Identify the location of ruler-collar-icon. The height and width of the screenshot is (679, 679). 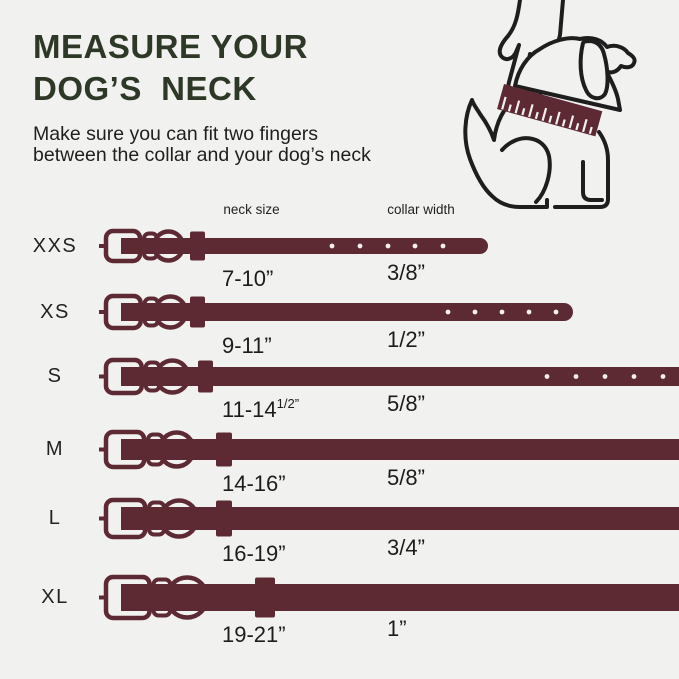
(550, 110).